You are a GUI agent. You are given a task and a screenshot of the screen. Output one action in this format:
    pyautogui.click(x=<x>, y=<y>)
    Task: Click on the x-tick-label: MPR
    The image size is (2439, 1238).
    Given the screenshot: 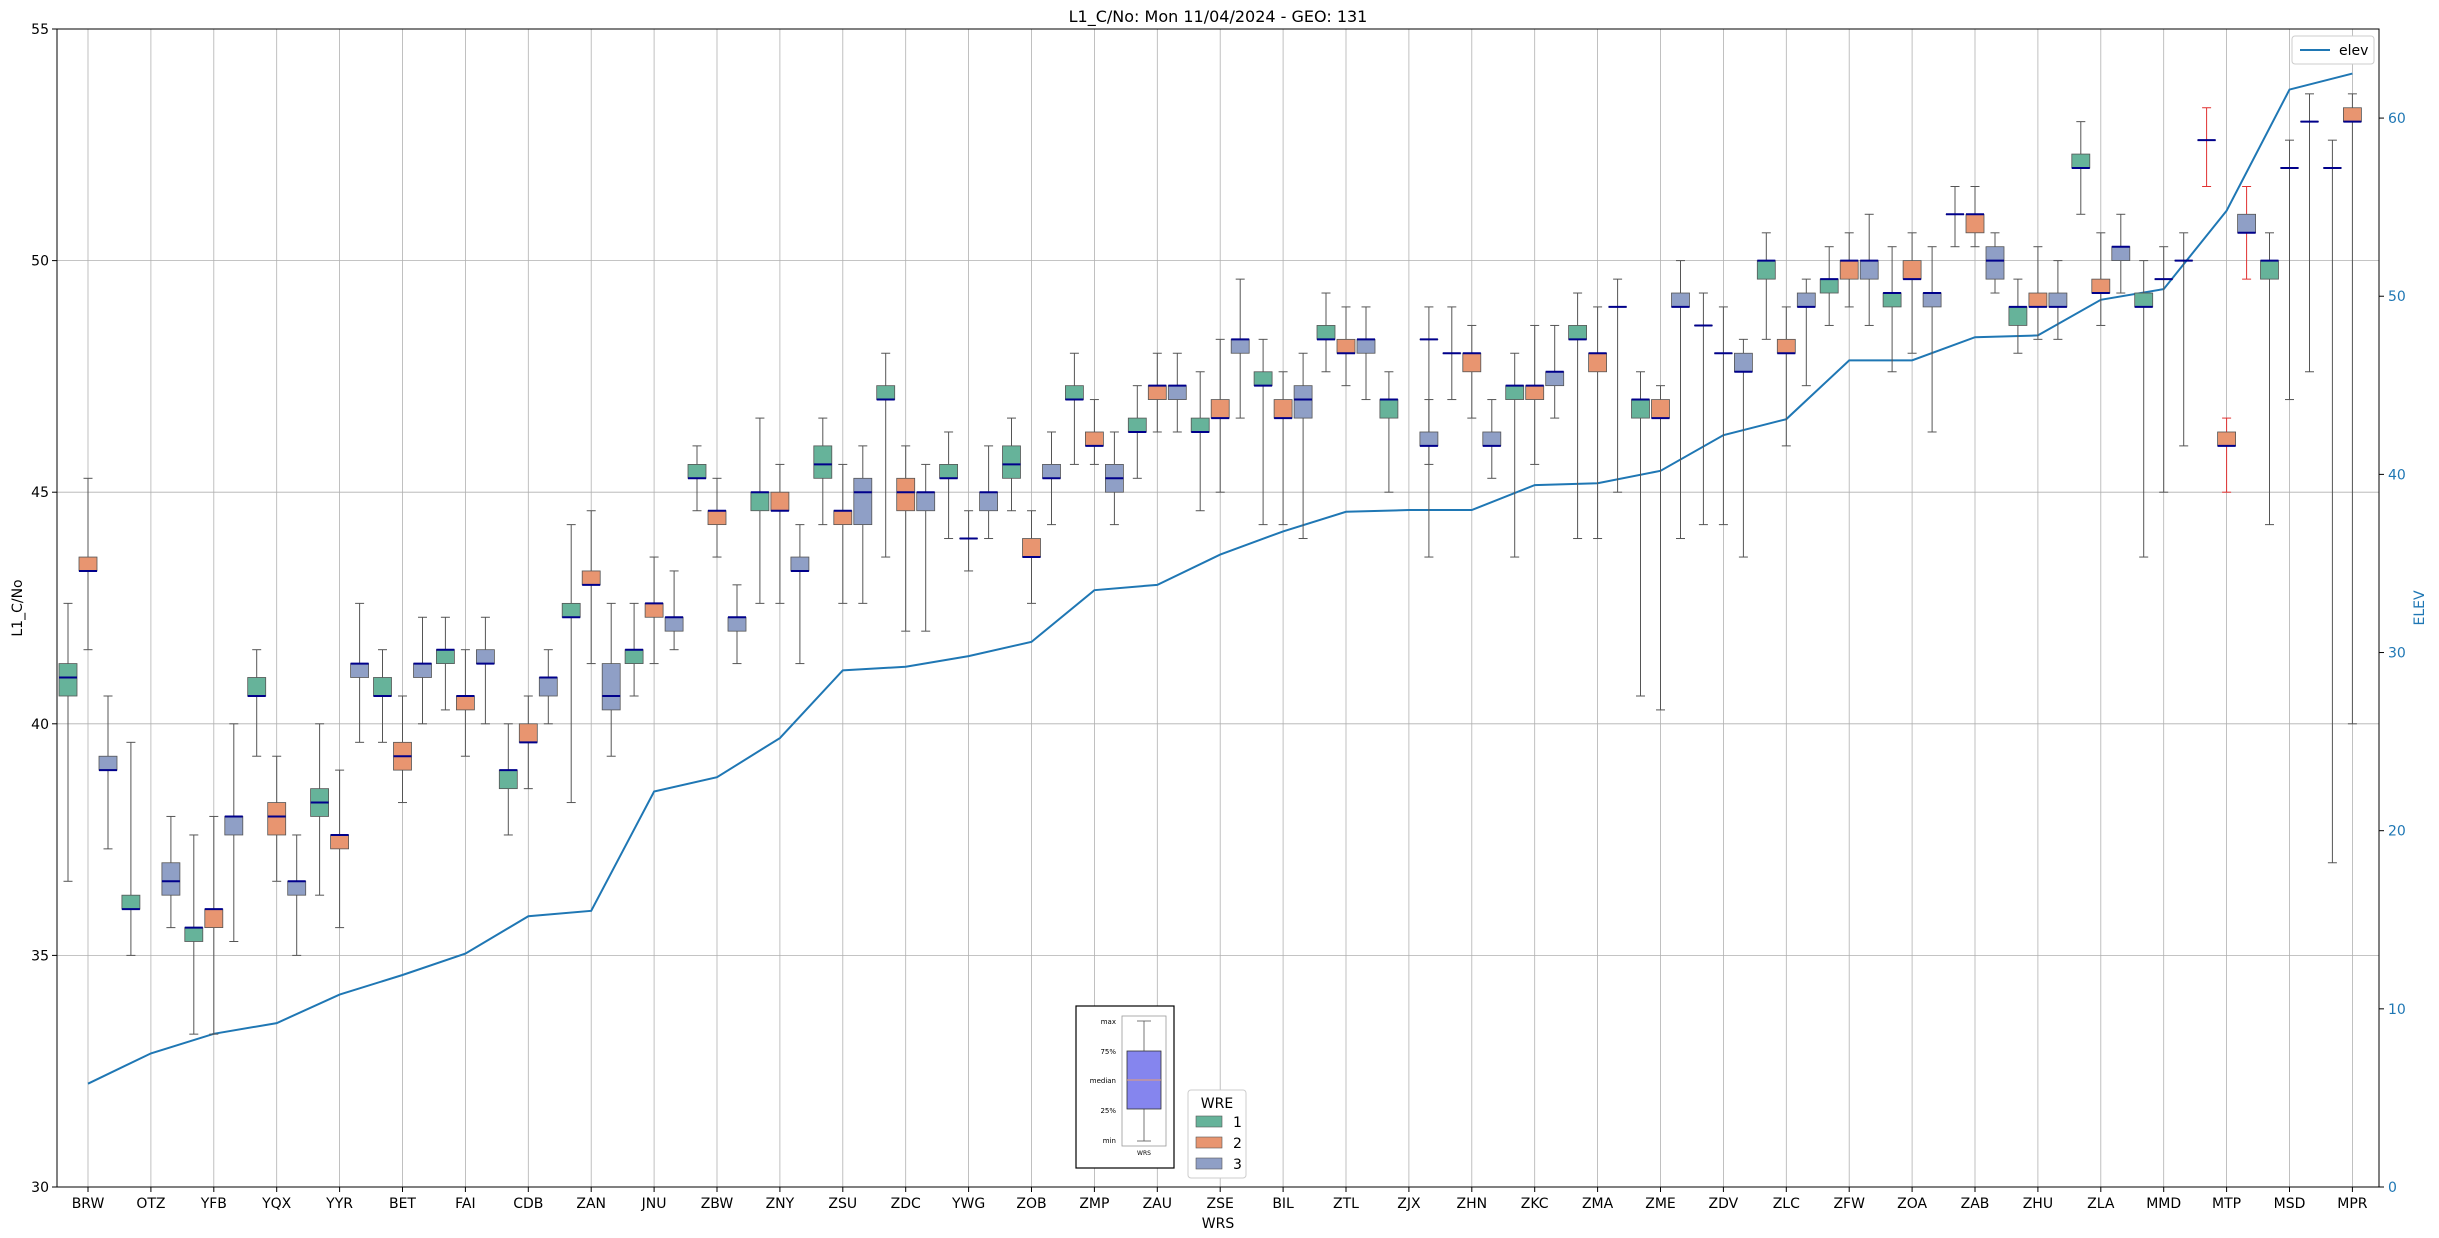 What is the action you would take?
    pyautogui.click(x=2352, y=1204)
    